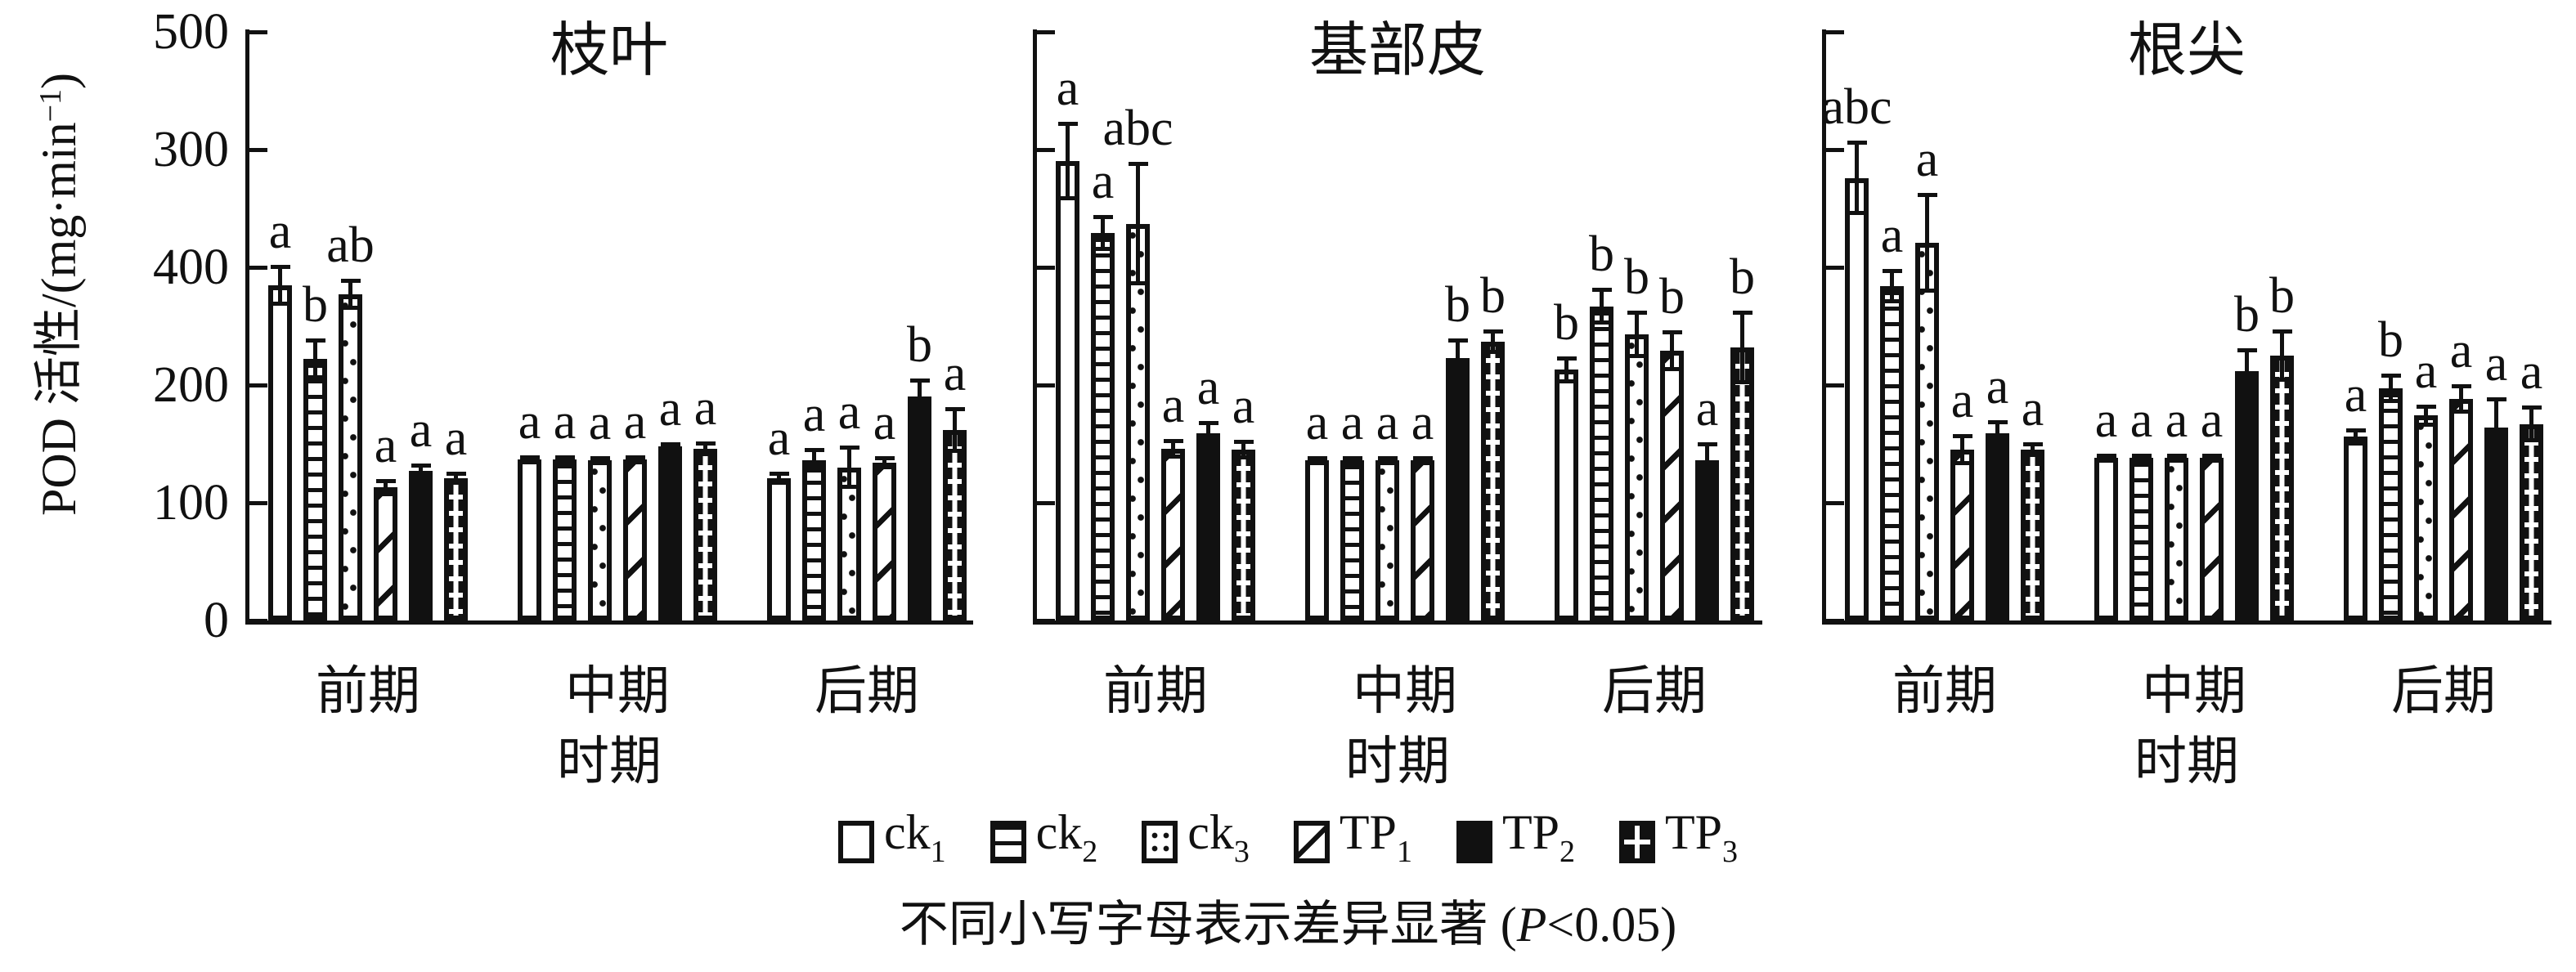 The image size is (2576, 972). Describe the element at coordinates (609, 50) in the screenshot. I see `panel-title: 枝叶` at that location.